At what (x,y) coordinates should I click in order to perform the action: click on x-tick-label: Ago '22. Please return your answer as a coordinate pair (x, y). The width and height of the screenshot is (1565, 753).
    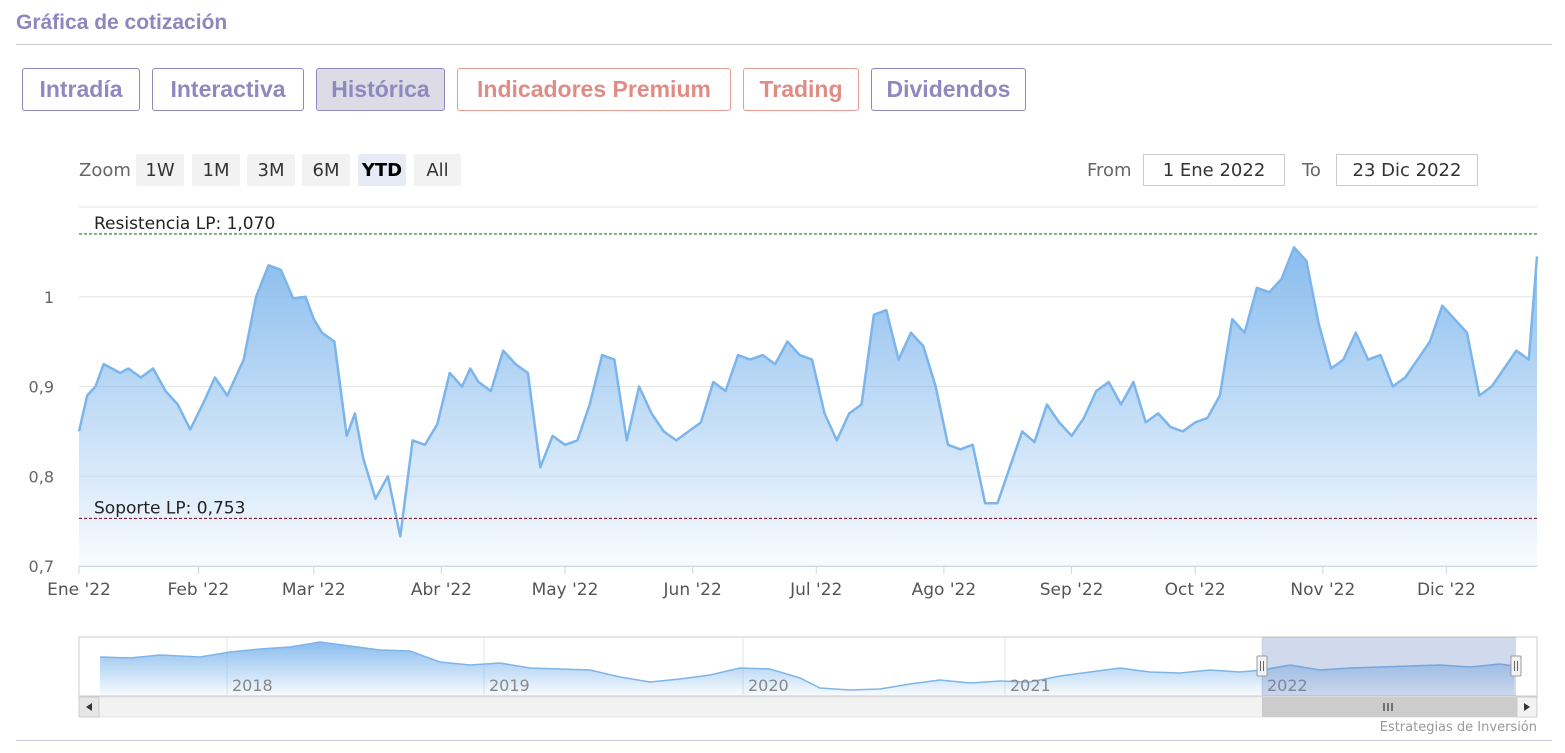
    Looking at the image, I should click on (944, 590).